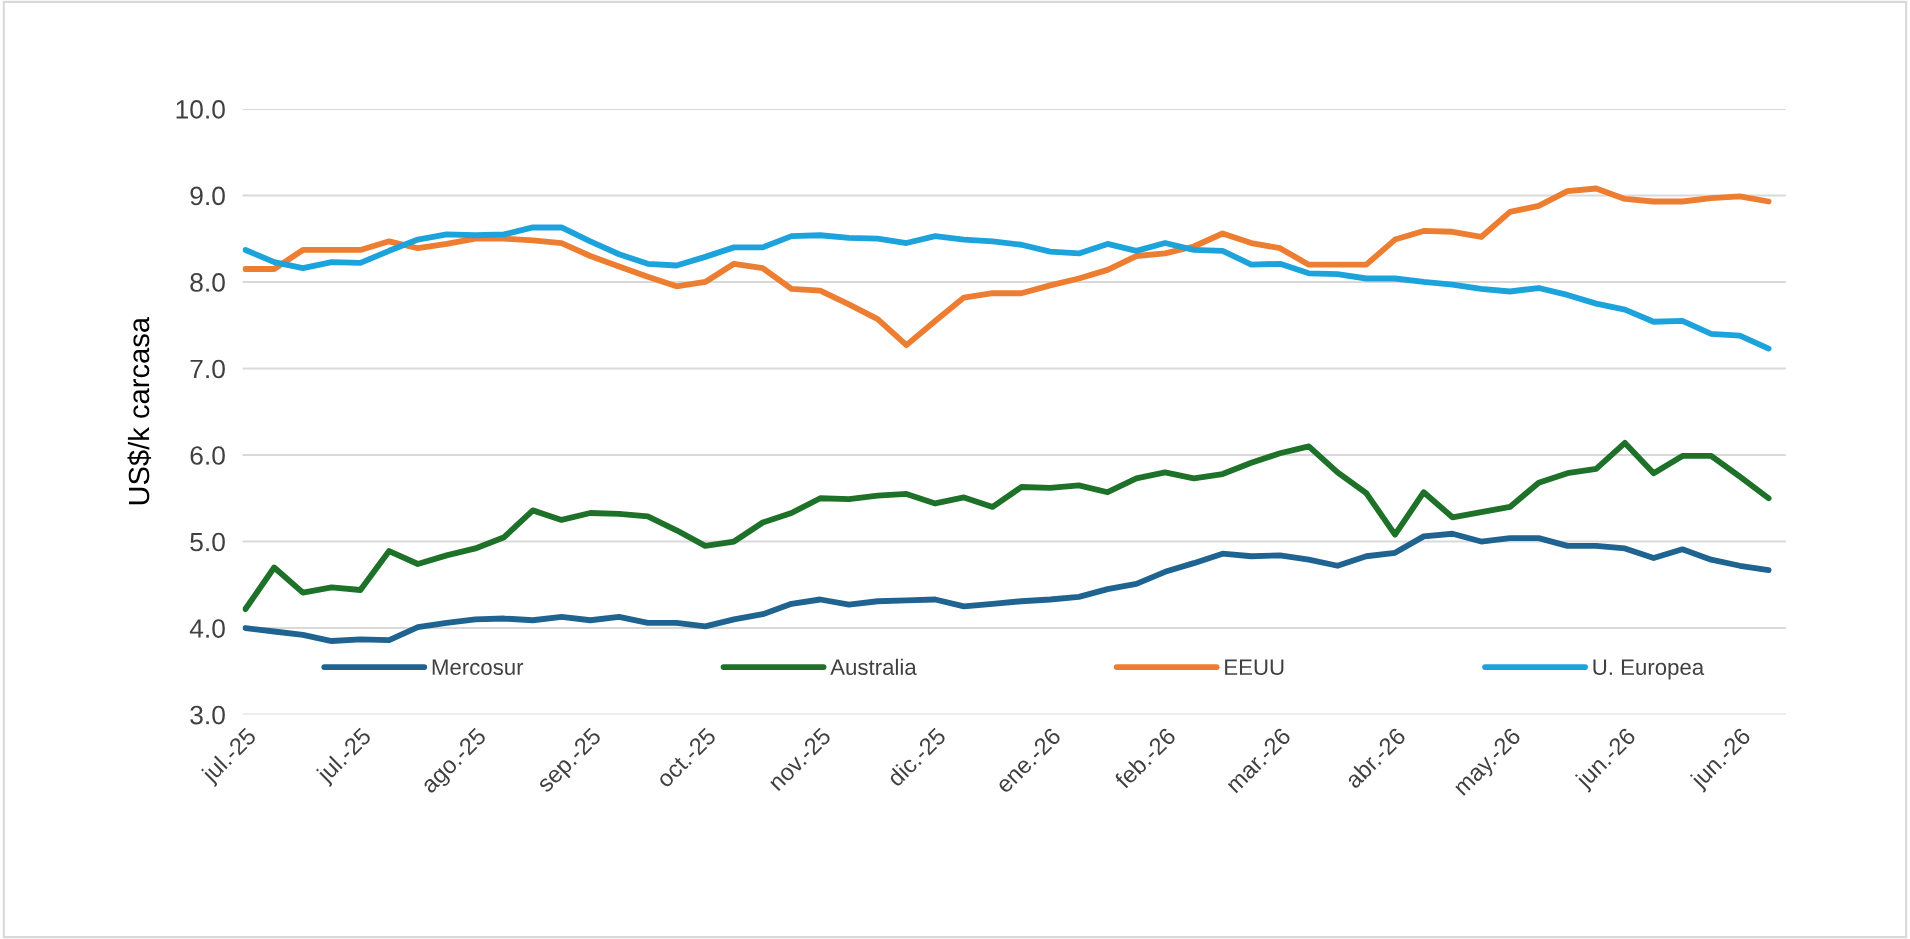 The width and height of the screenshot is (1910, 939). I want to click on y-tick-label: 10.0, so click(200, 109).